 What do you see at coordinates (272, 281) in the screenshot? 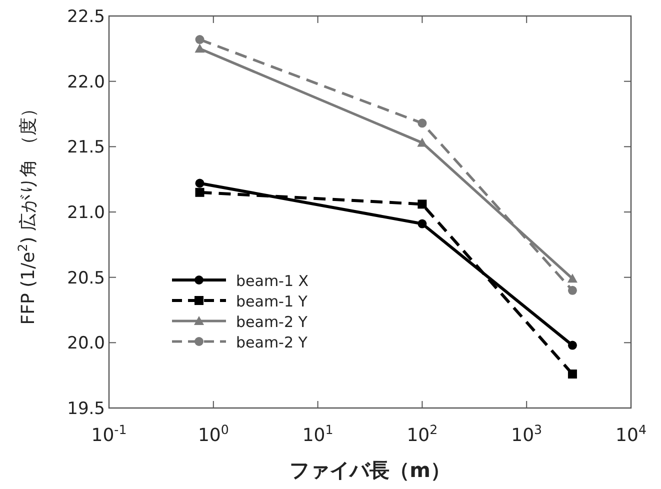
I see `legend-label: beam-1 X` at bounding box center [272, 281].